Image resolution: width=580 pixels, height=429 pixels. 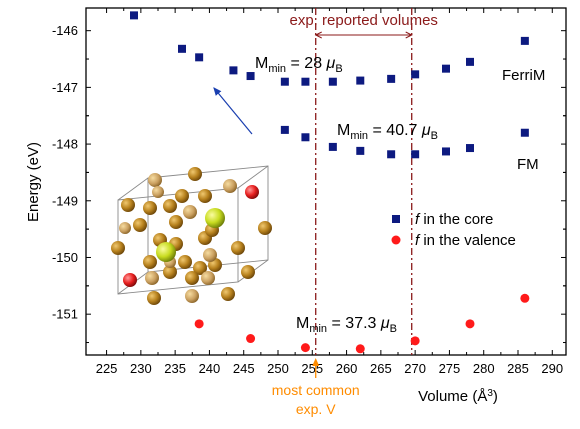 I want to click on y-tick-label: -148, so click(x=65, y=144).